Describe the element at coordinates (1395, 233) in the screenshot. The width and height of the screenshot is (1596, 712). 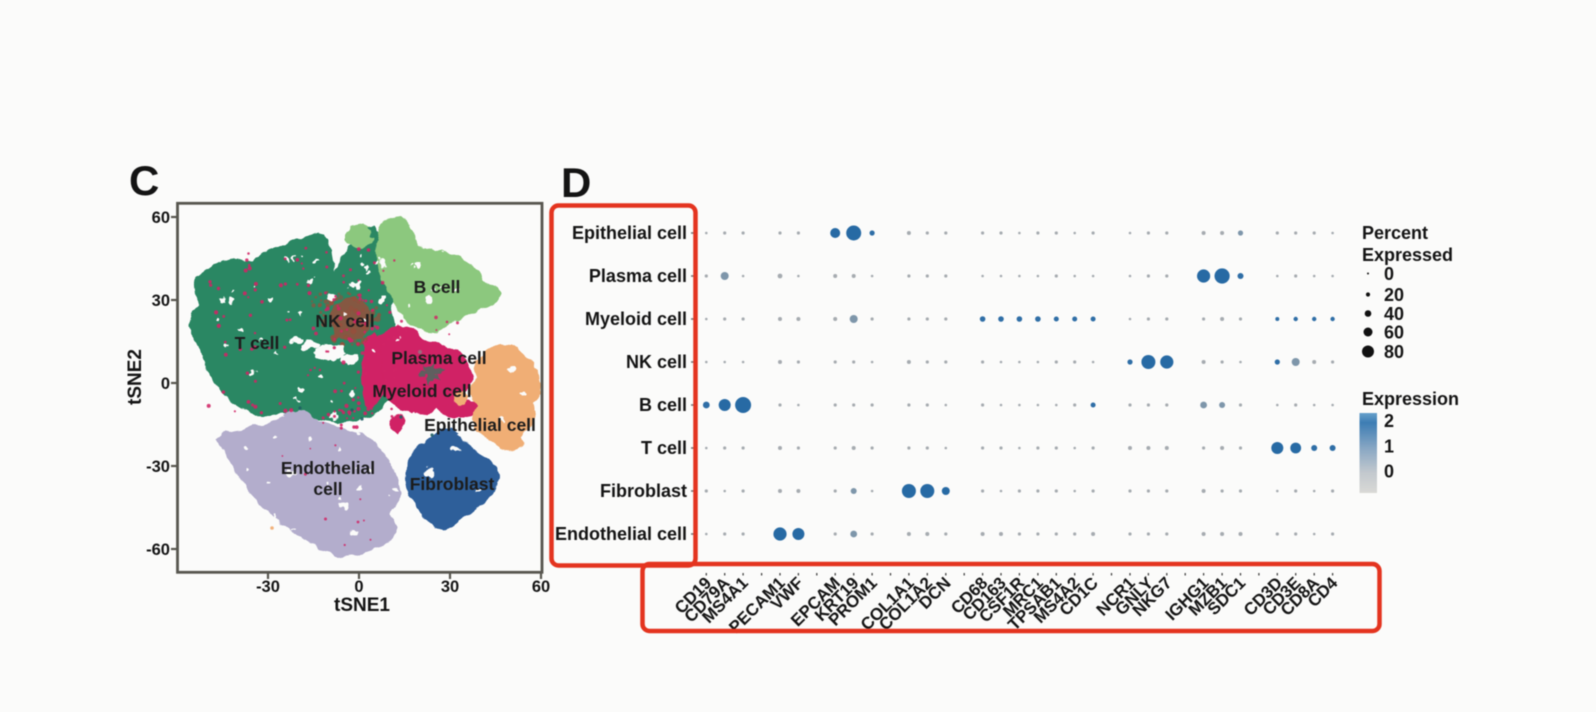
I see `svg-text: Percent` at that location.